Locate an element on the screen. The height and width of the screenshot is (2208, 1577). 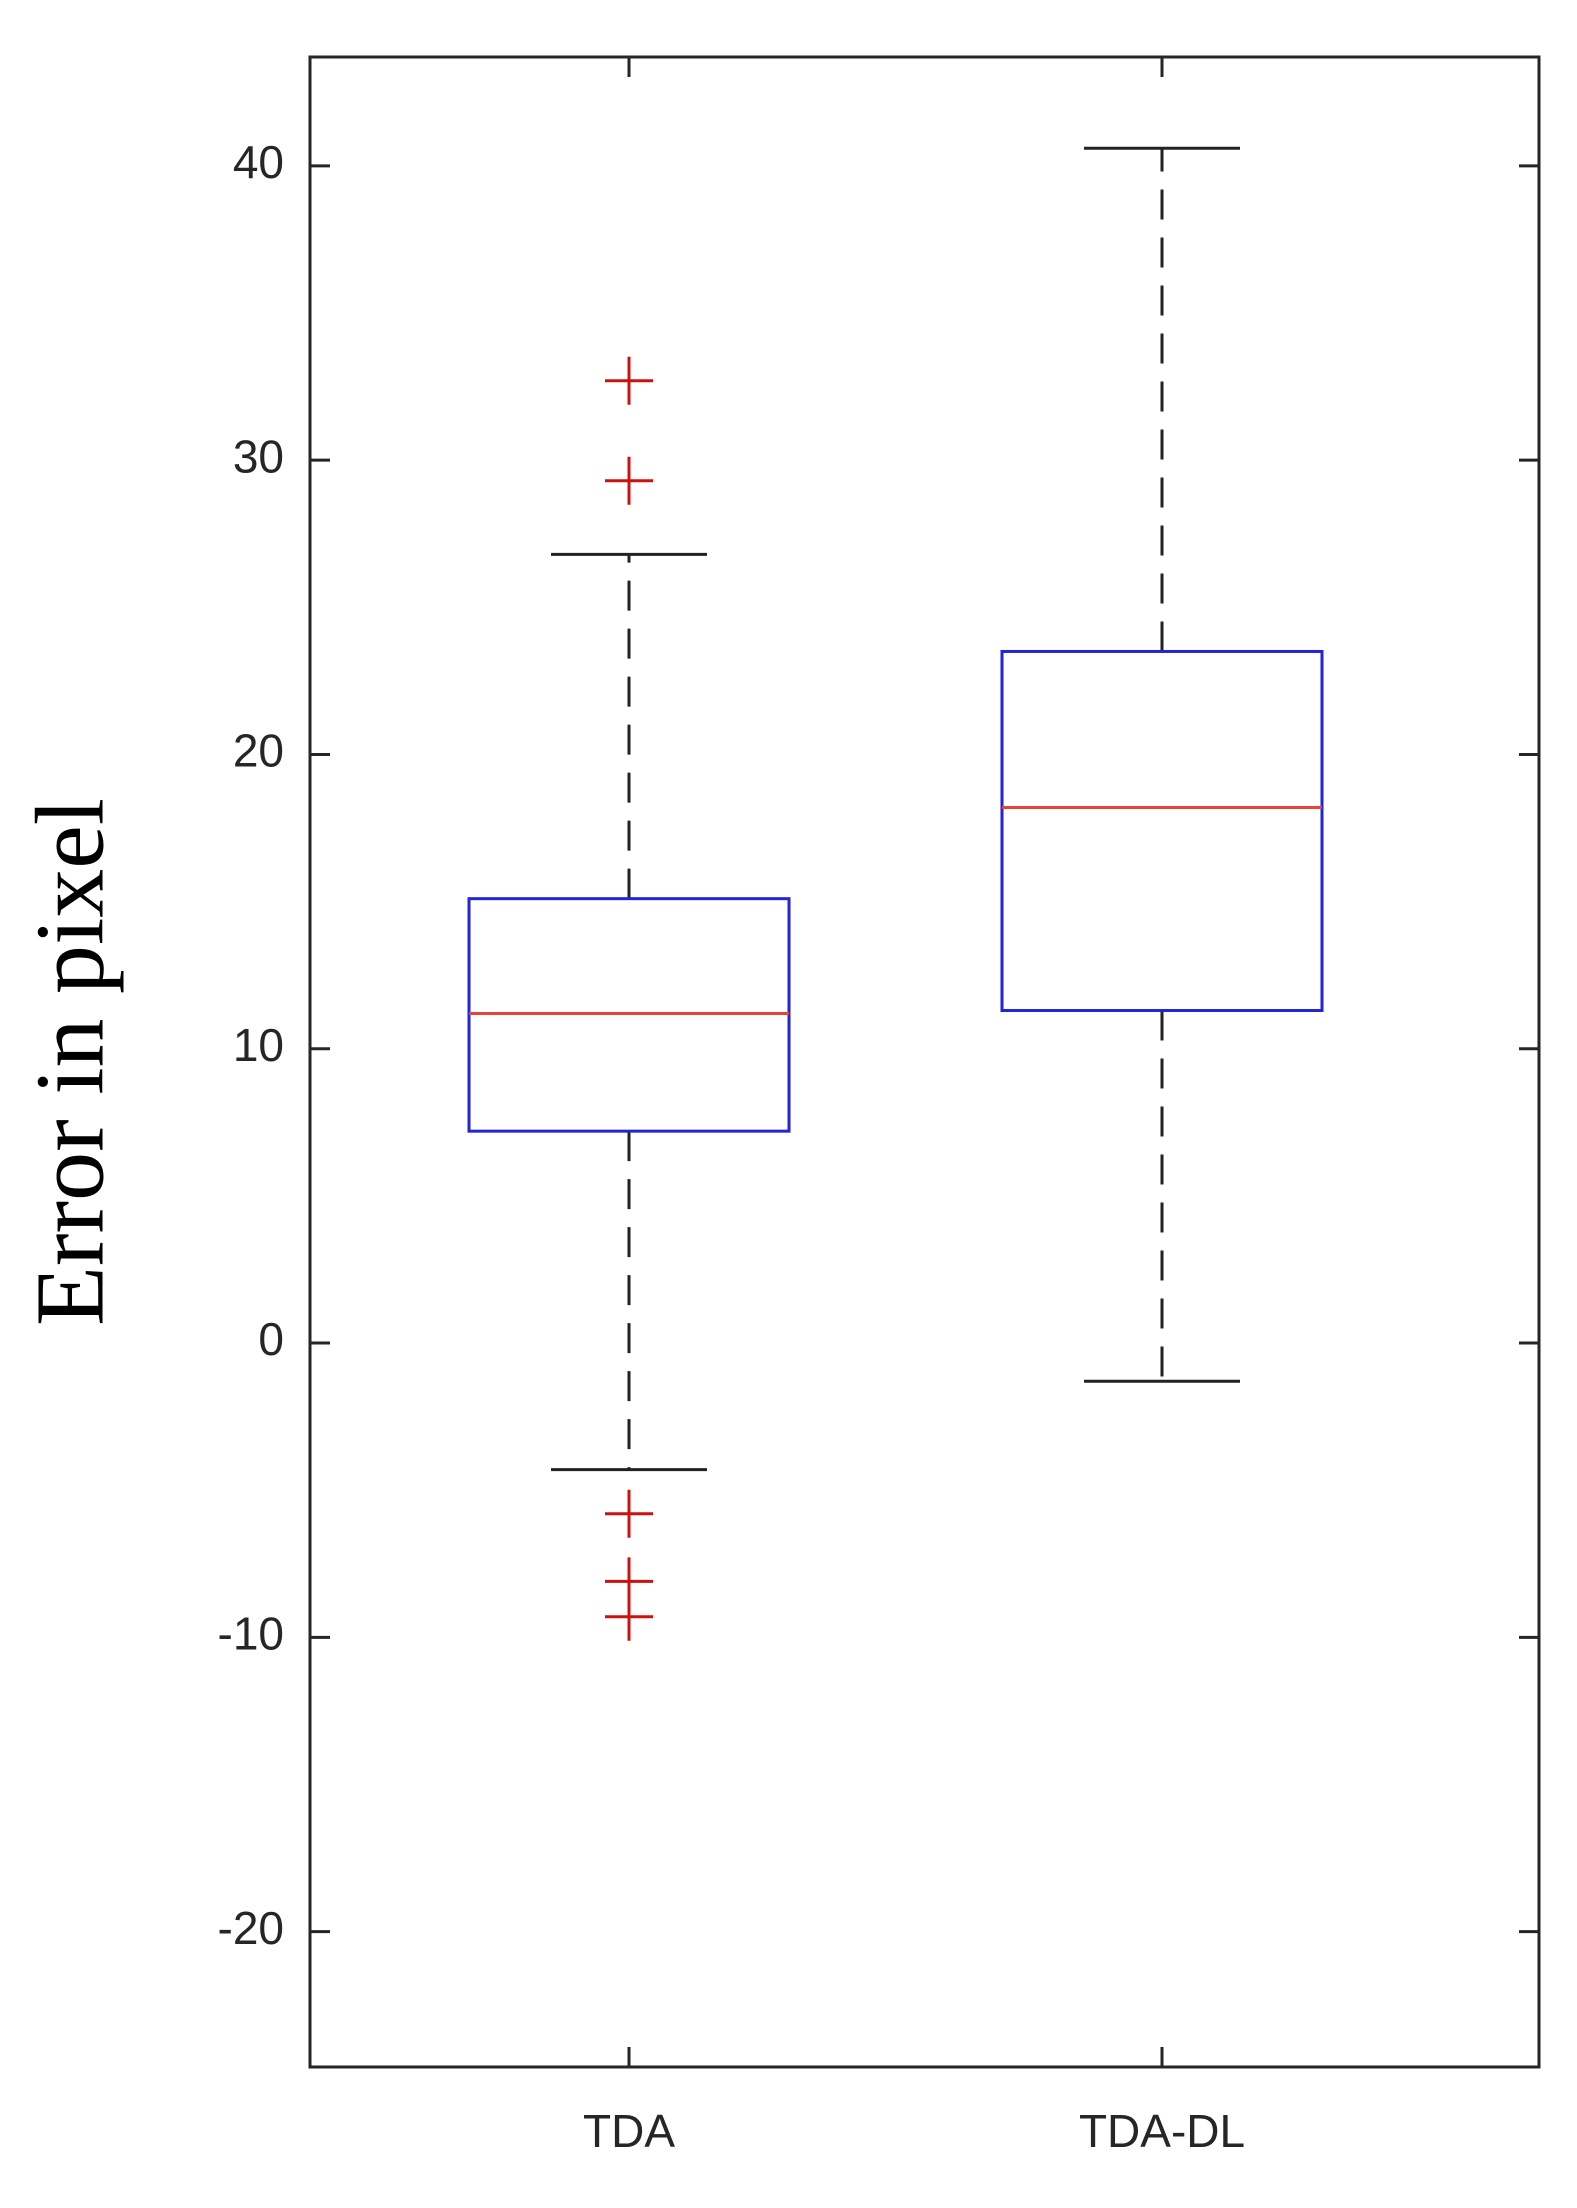
y-tick-label: 30 is located at coordinates (258, 456).